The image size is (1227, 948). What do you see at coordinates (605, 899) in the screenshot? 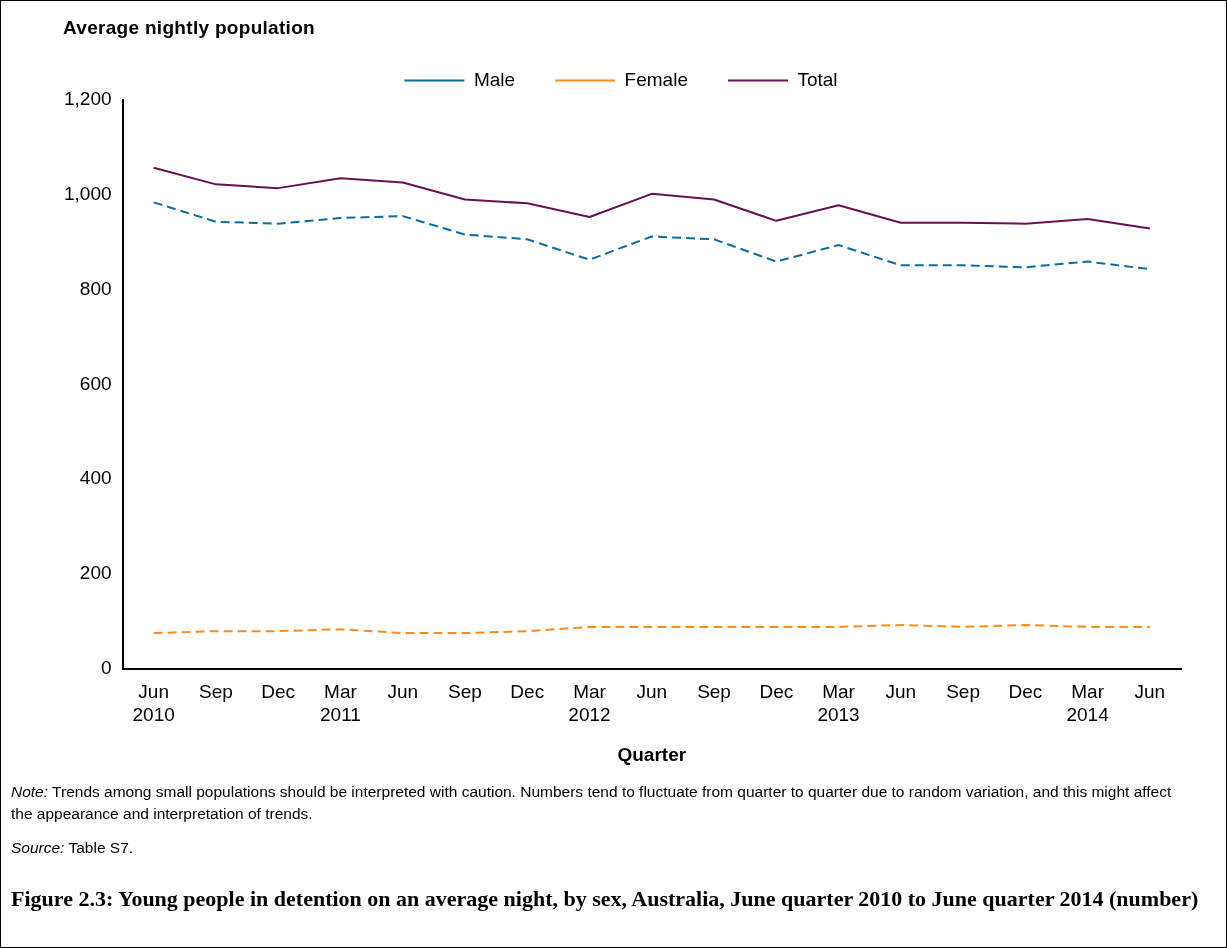
I see `text: Figure 2.3: Young people in detention on an average night, by sex, Australia, June quarter 2010 to June quarter 2014 (number)` at bounding box center [605, 899].